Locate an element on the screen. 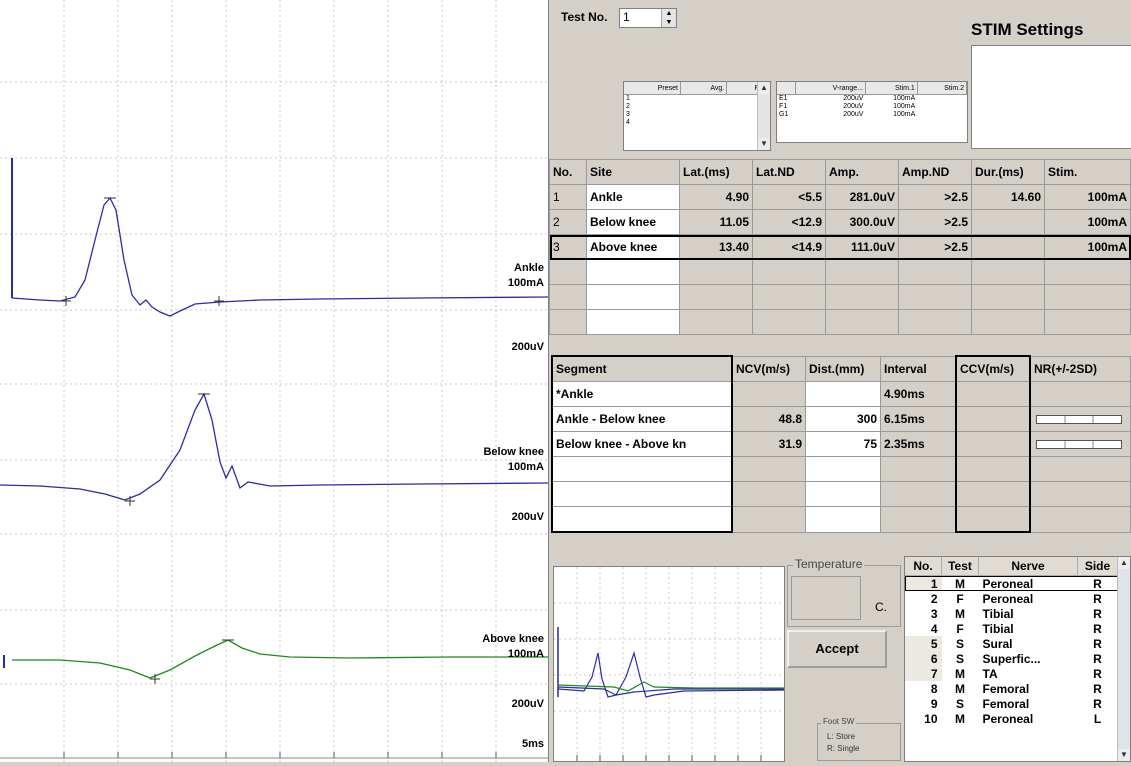 The height and width of the screenshot is (766, 1131). table-row: Ankle - Below knee 48.8 300 6.15ms is located at coordinates (841, 419).